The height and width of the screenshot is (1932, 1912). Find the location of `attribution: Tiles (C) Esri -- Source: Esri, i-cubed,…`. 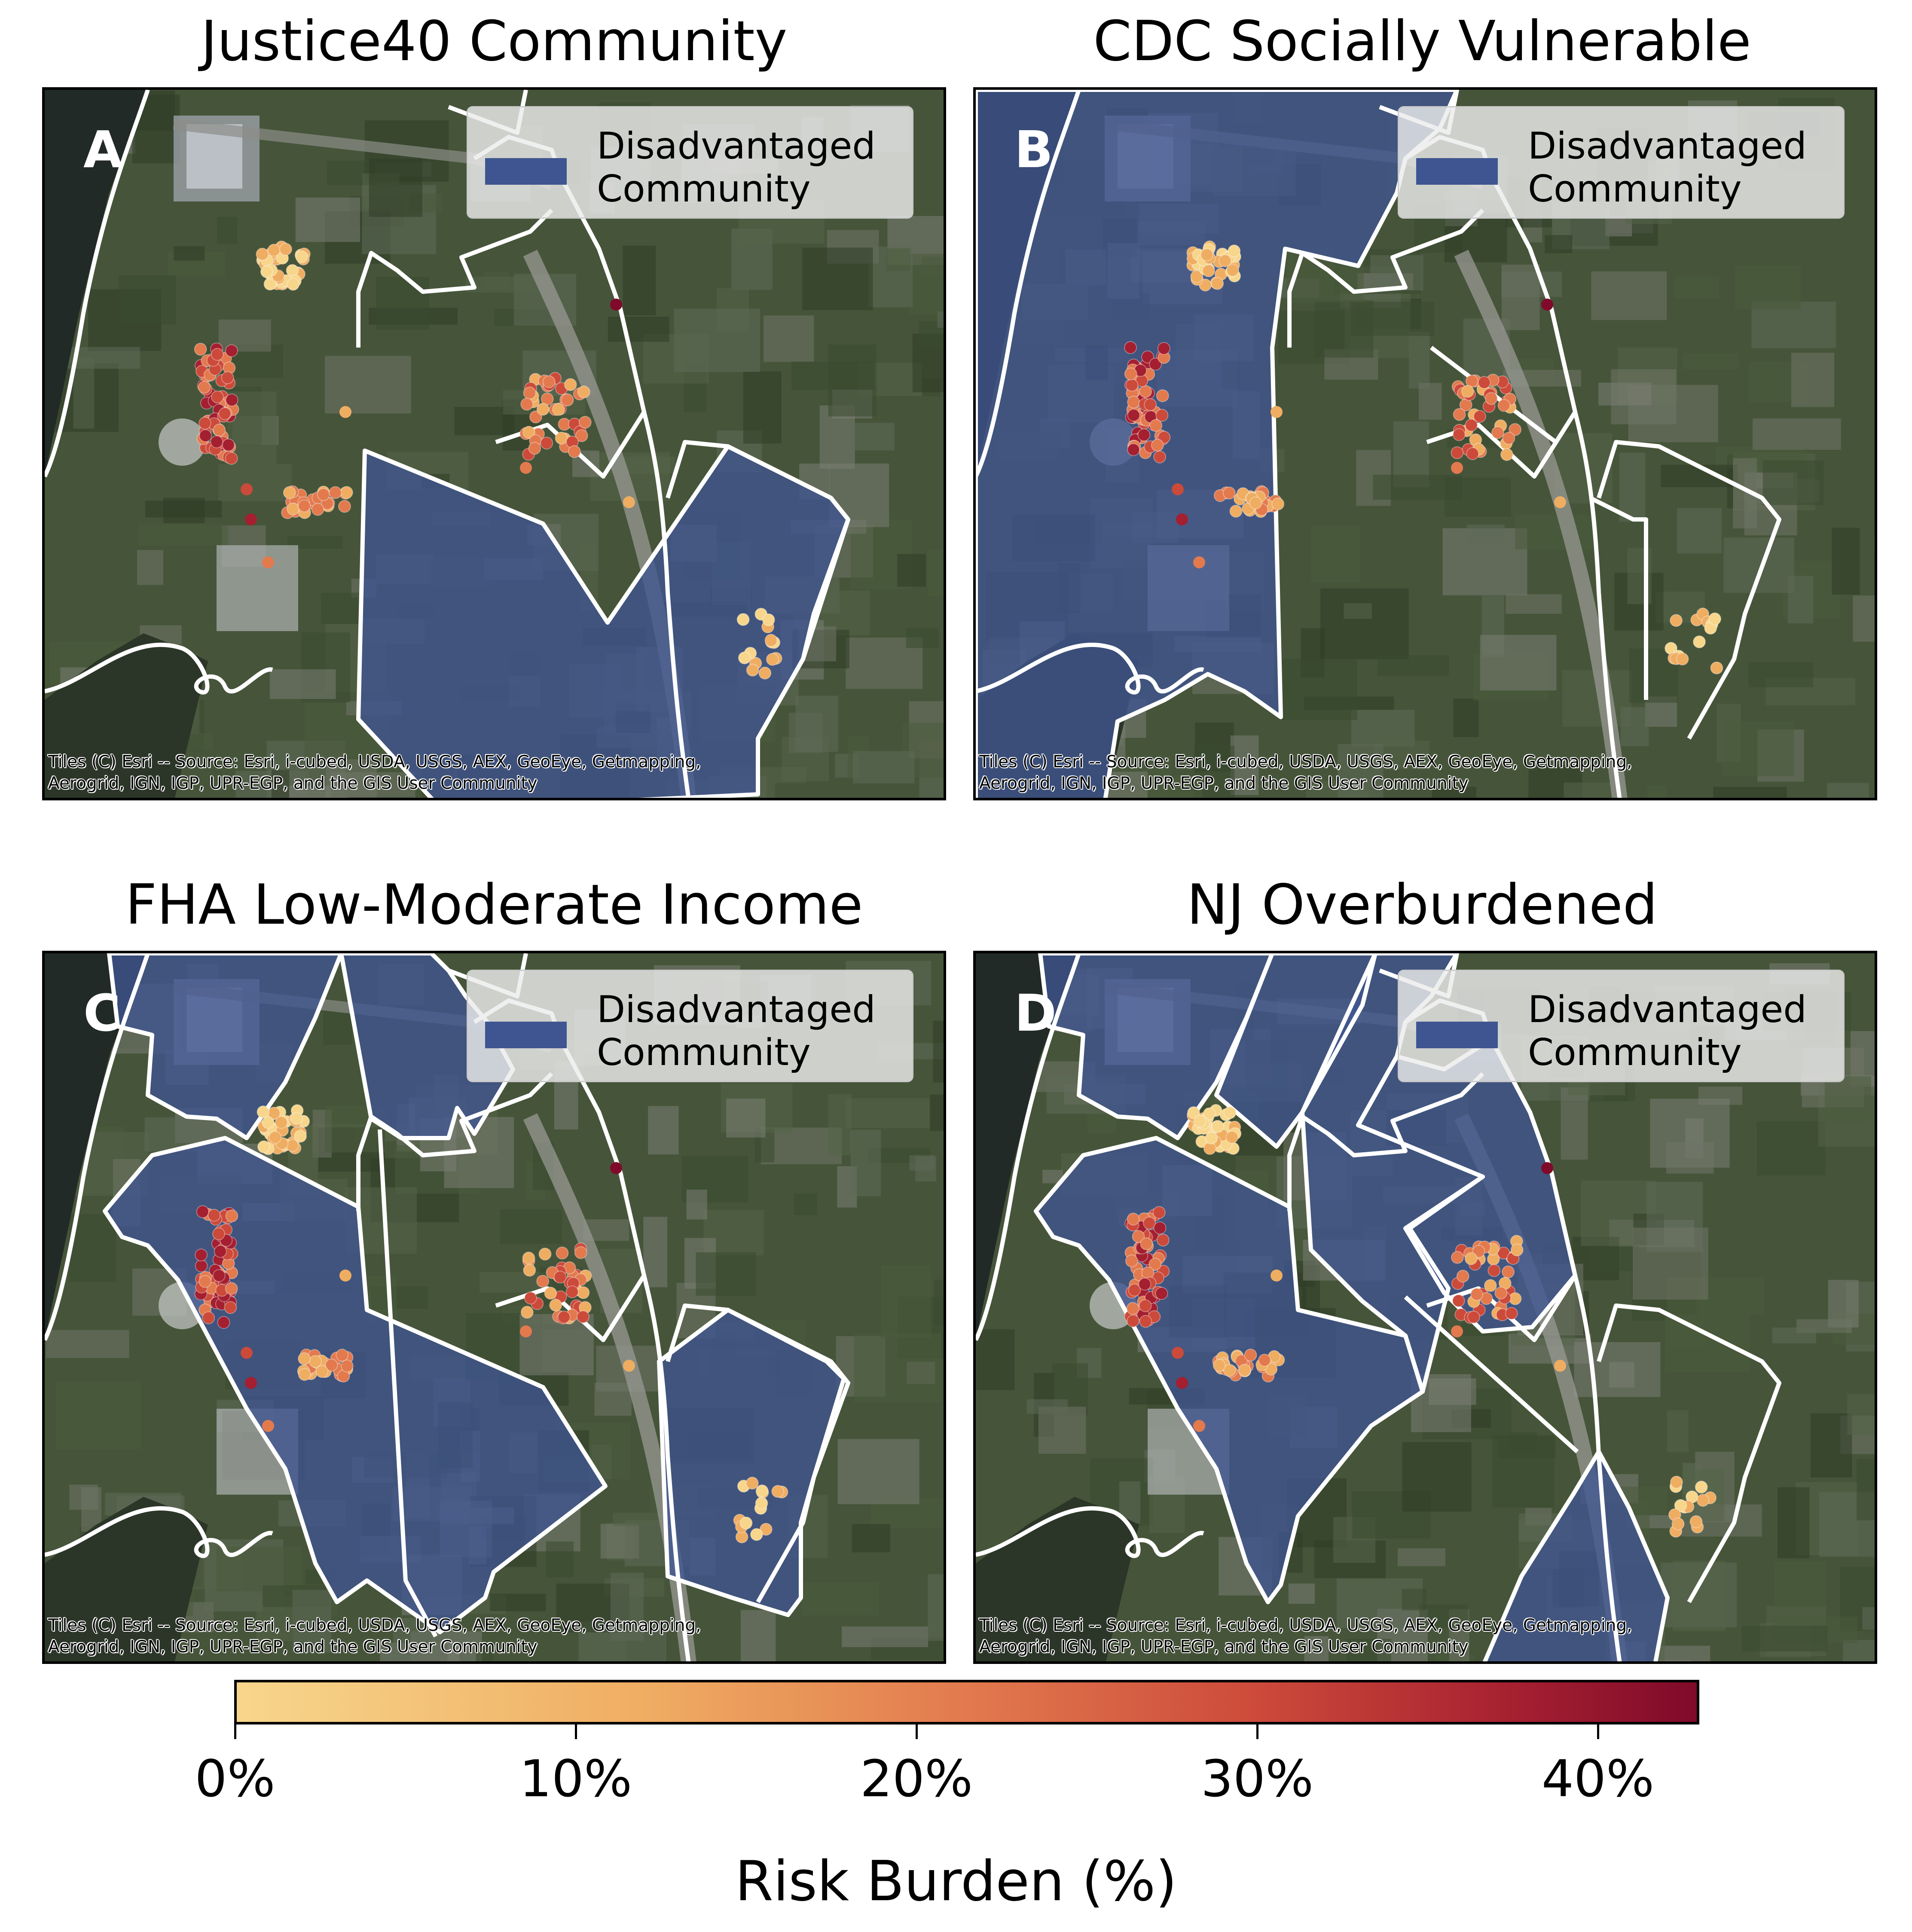

attribution: Tiles (C) Esri -- Source: Esri, i-cubed,… is located at coordinates (374, 1636).